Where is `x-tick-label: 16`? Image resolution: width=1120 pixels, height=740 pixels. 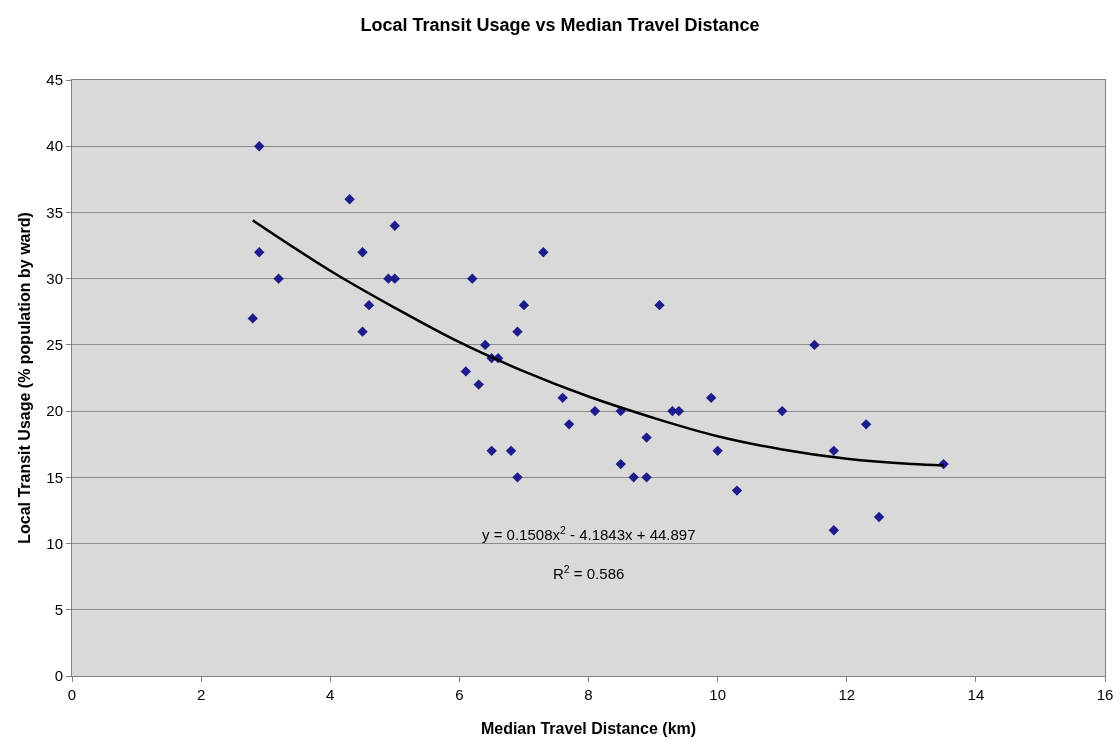 x-tick-label: 16 is located at coordinates (1105, 694).